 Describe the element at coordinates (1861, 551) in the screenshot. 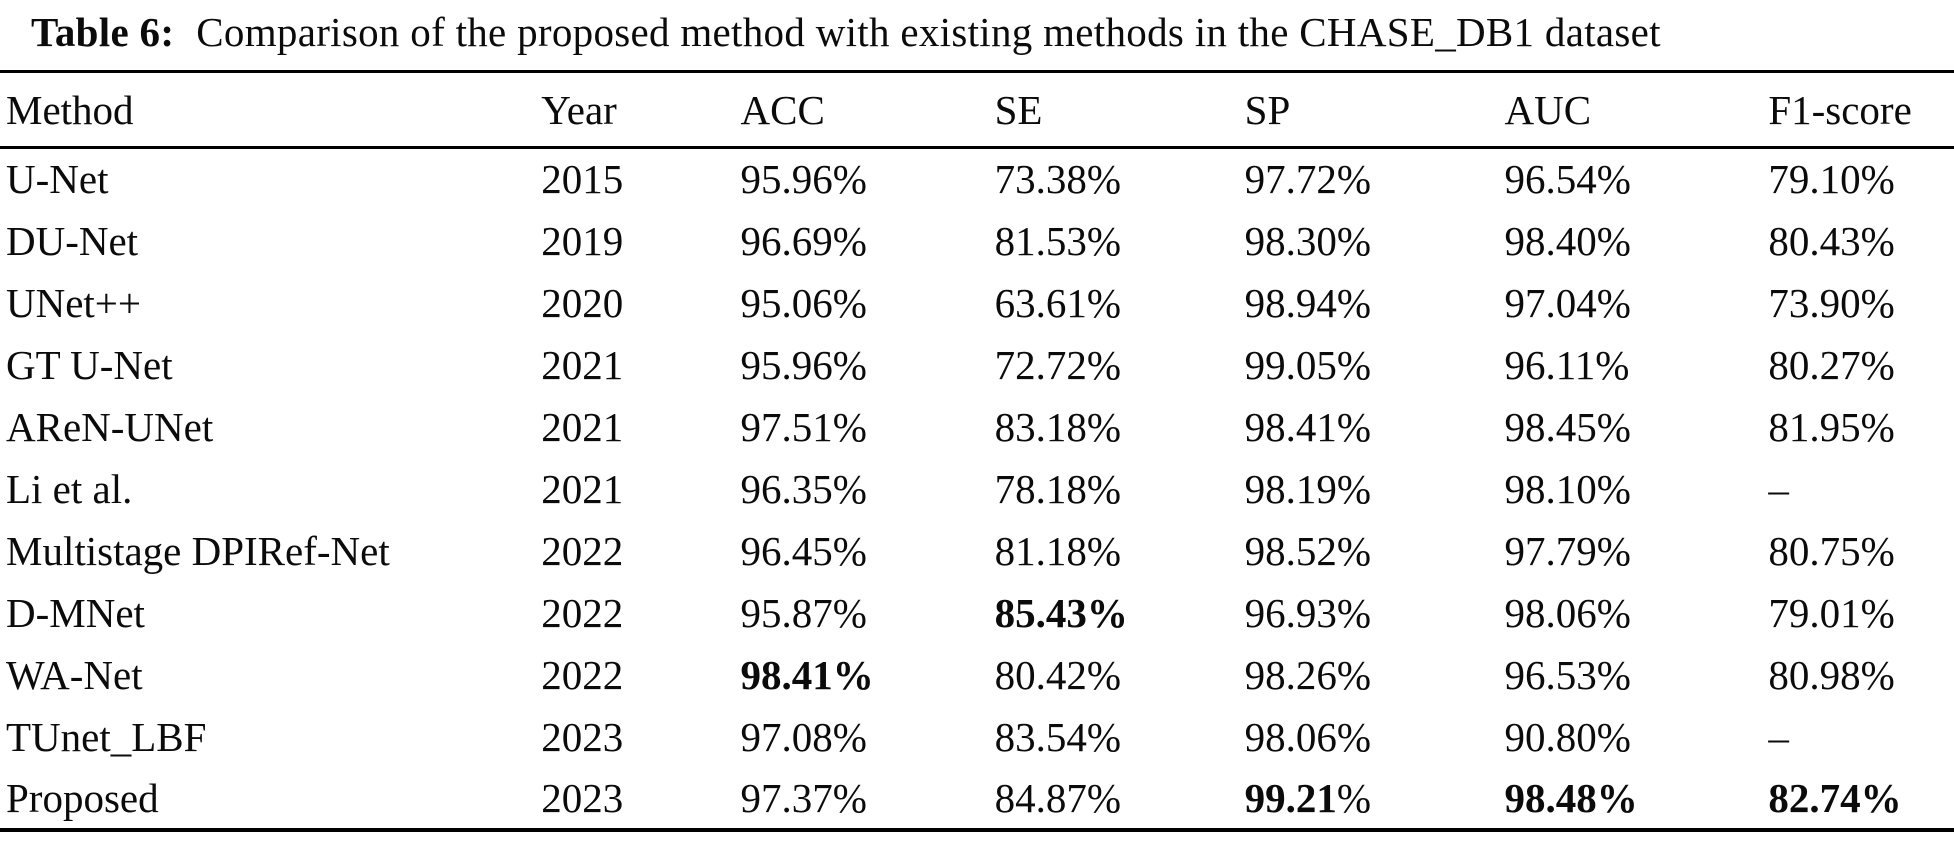

I see `cell-f1-score: 80.75%` at that location.